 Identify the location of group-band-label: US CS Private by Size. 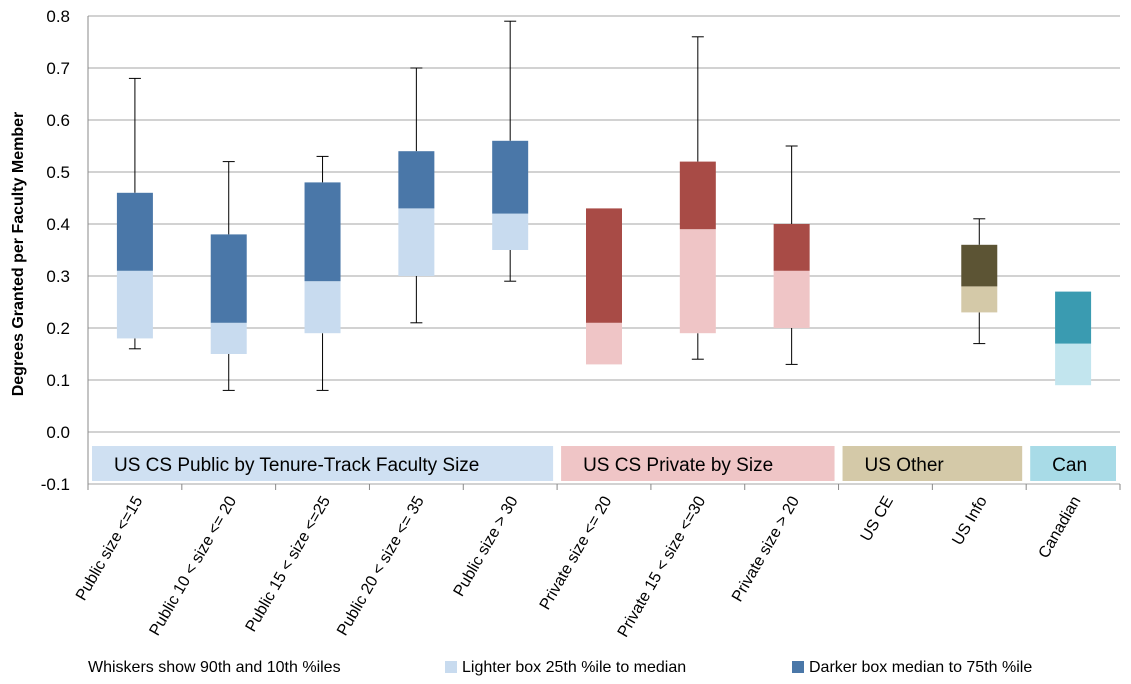
(678, 465).